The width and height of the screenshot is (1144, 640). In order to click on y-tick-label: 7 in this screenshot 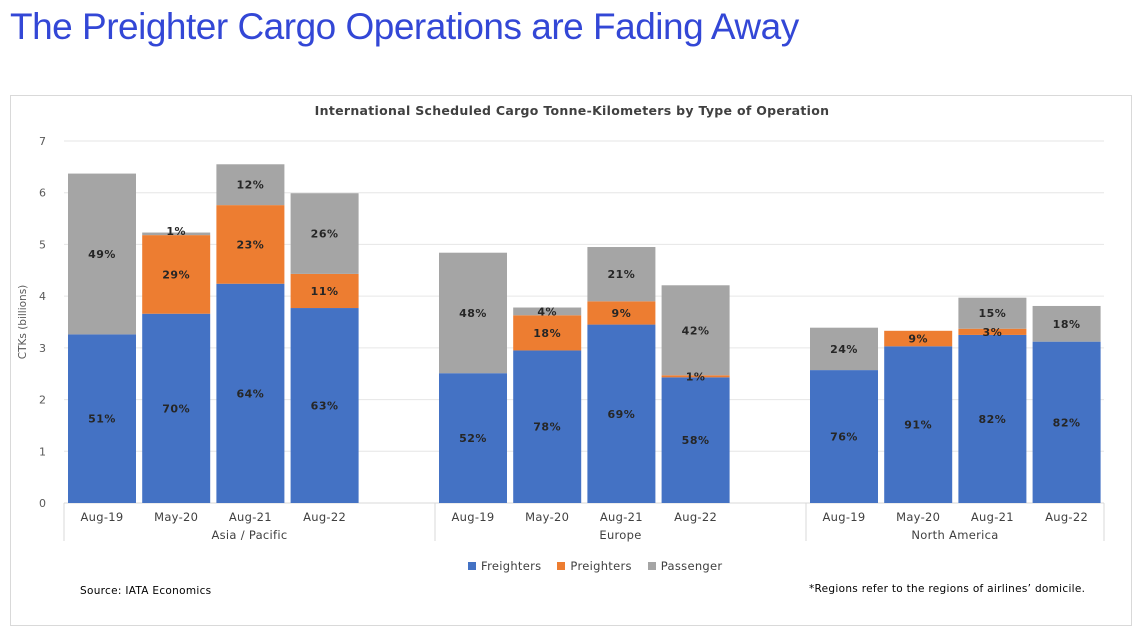, I will do `click(42, 141)`.